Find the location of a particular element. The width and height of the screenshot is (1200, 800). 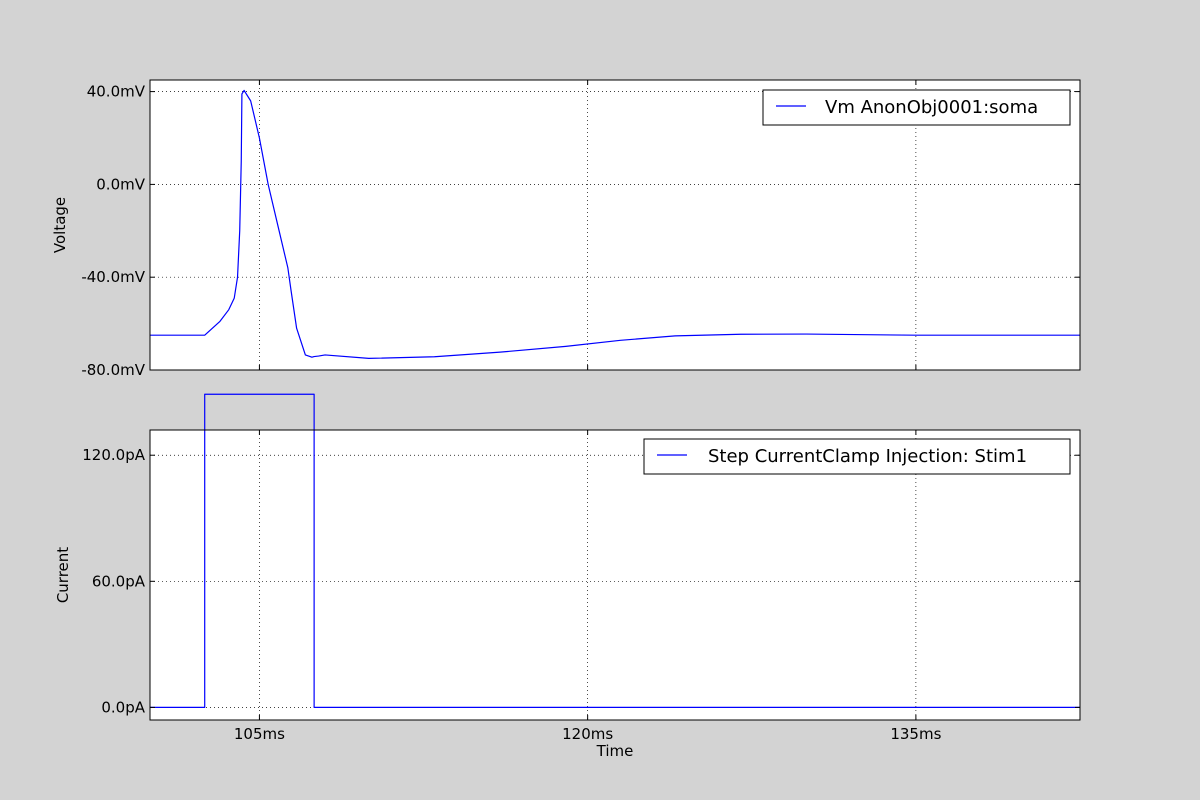

time-axis-label: Time is located at coordinates (615, 751).